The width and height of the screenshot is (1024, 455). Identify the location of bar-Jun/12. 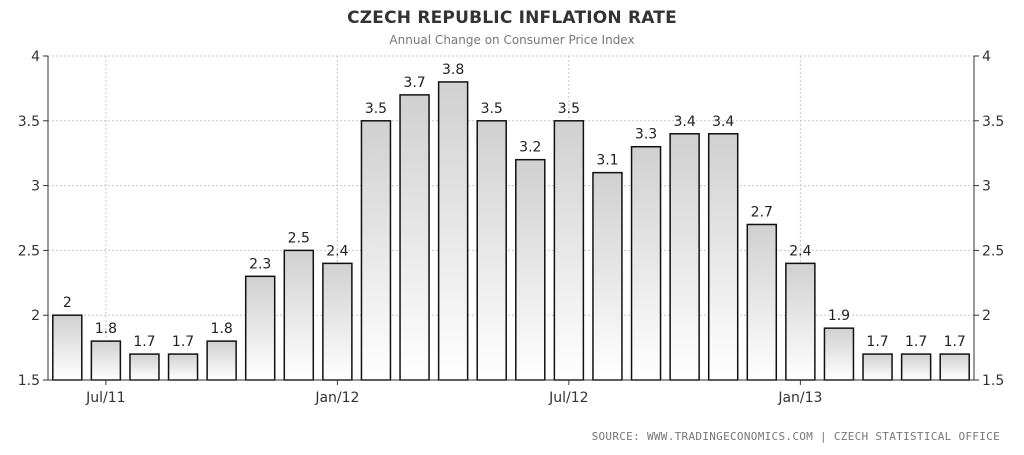
(530, 269).